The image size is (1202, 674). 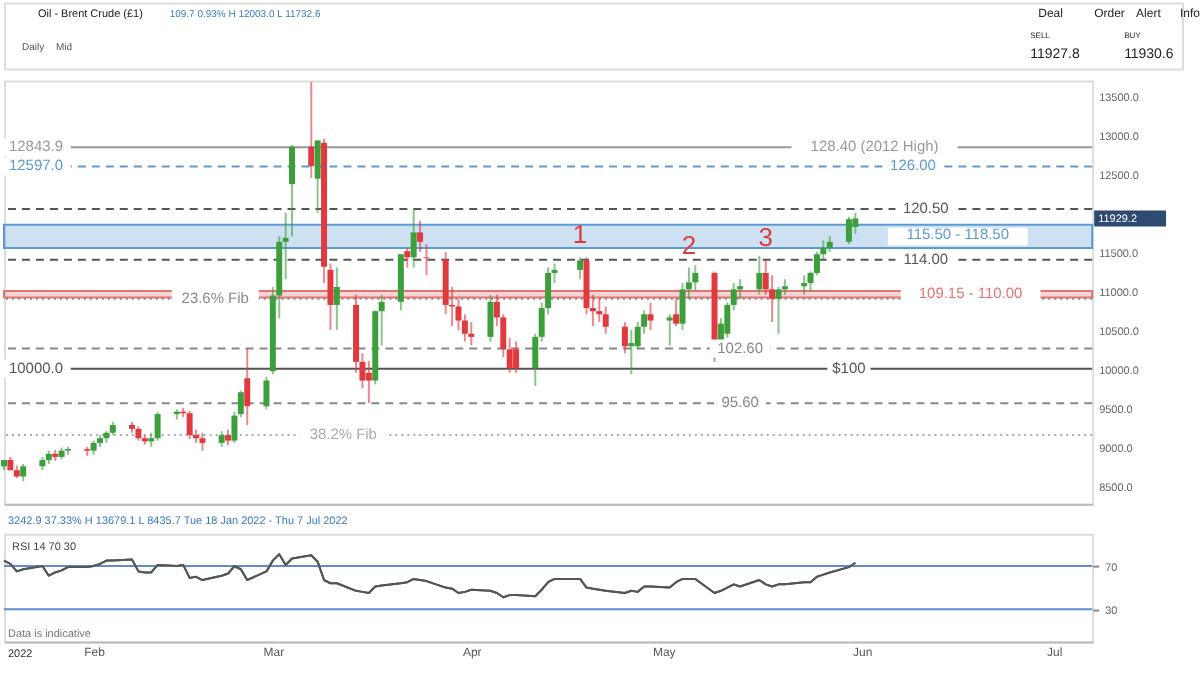 What do you see at coordinates (765, 236) in the screenshot?
I see `annotation: 3` at bounding box center [765, 236].